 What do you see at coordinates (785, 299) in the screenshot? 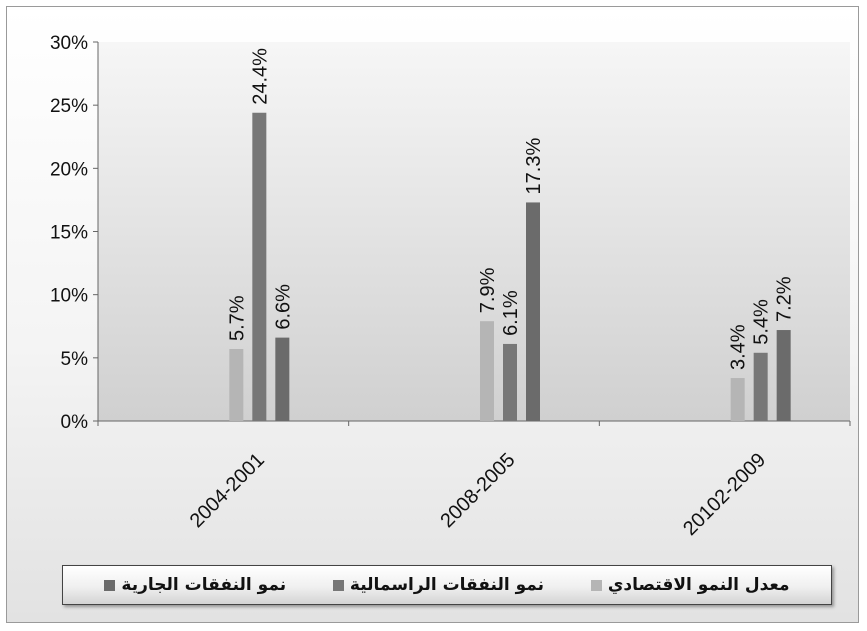
I see `data-label: 7.2%` at bounding box center [785, 299].